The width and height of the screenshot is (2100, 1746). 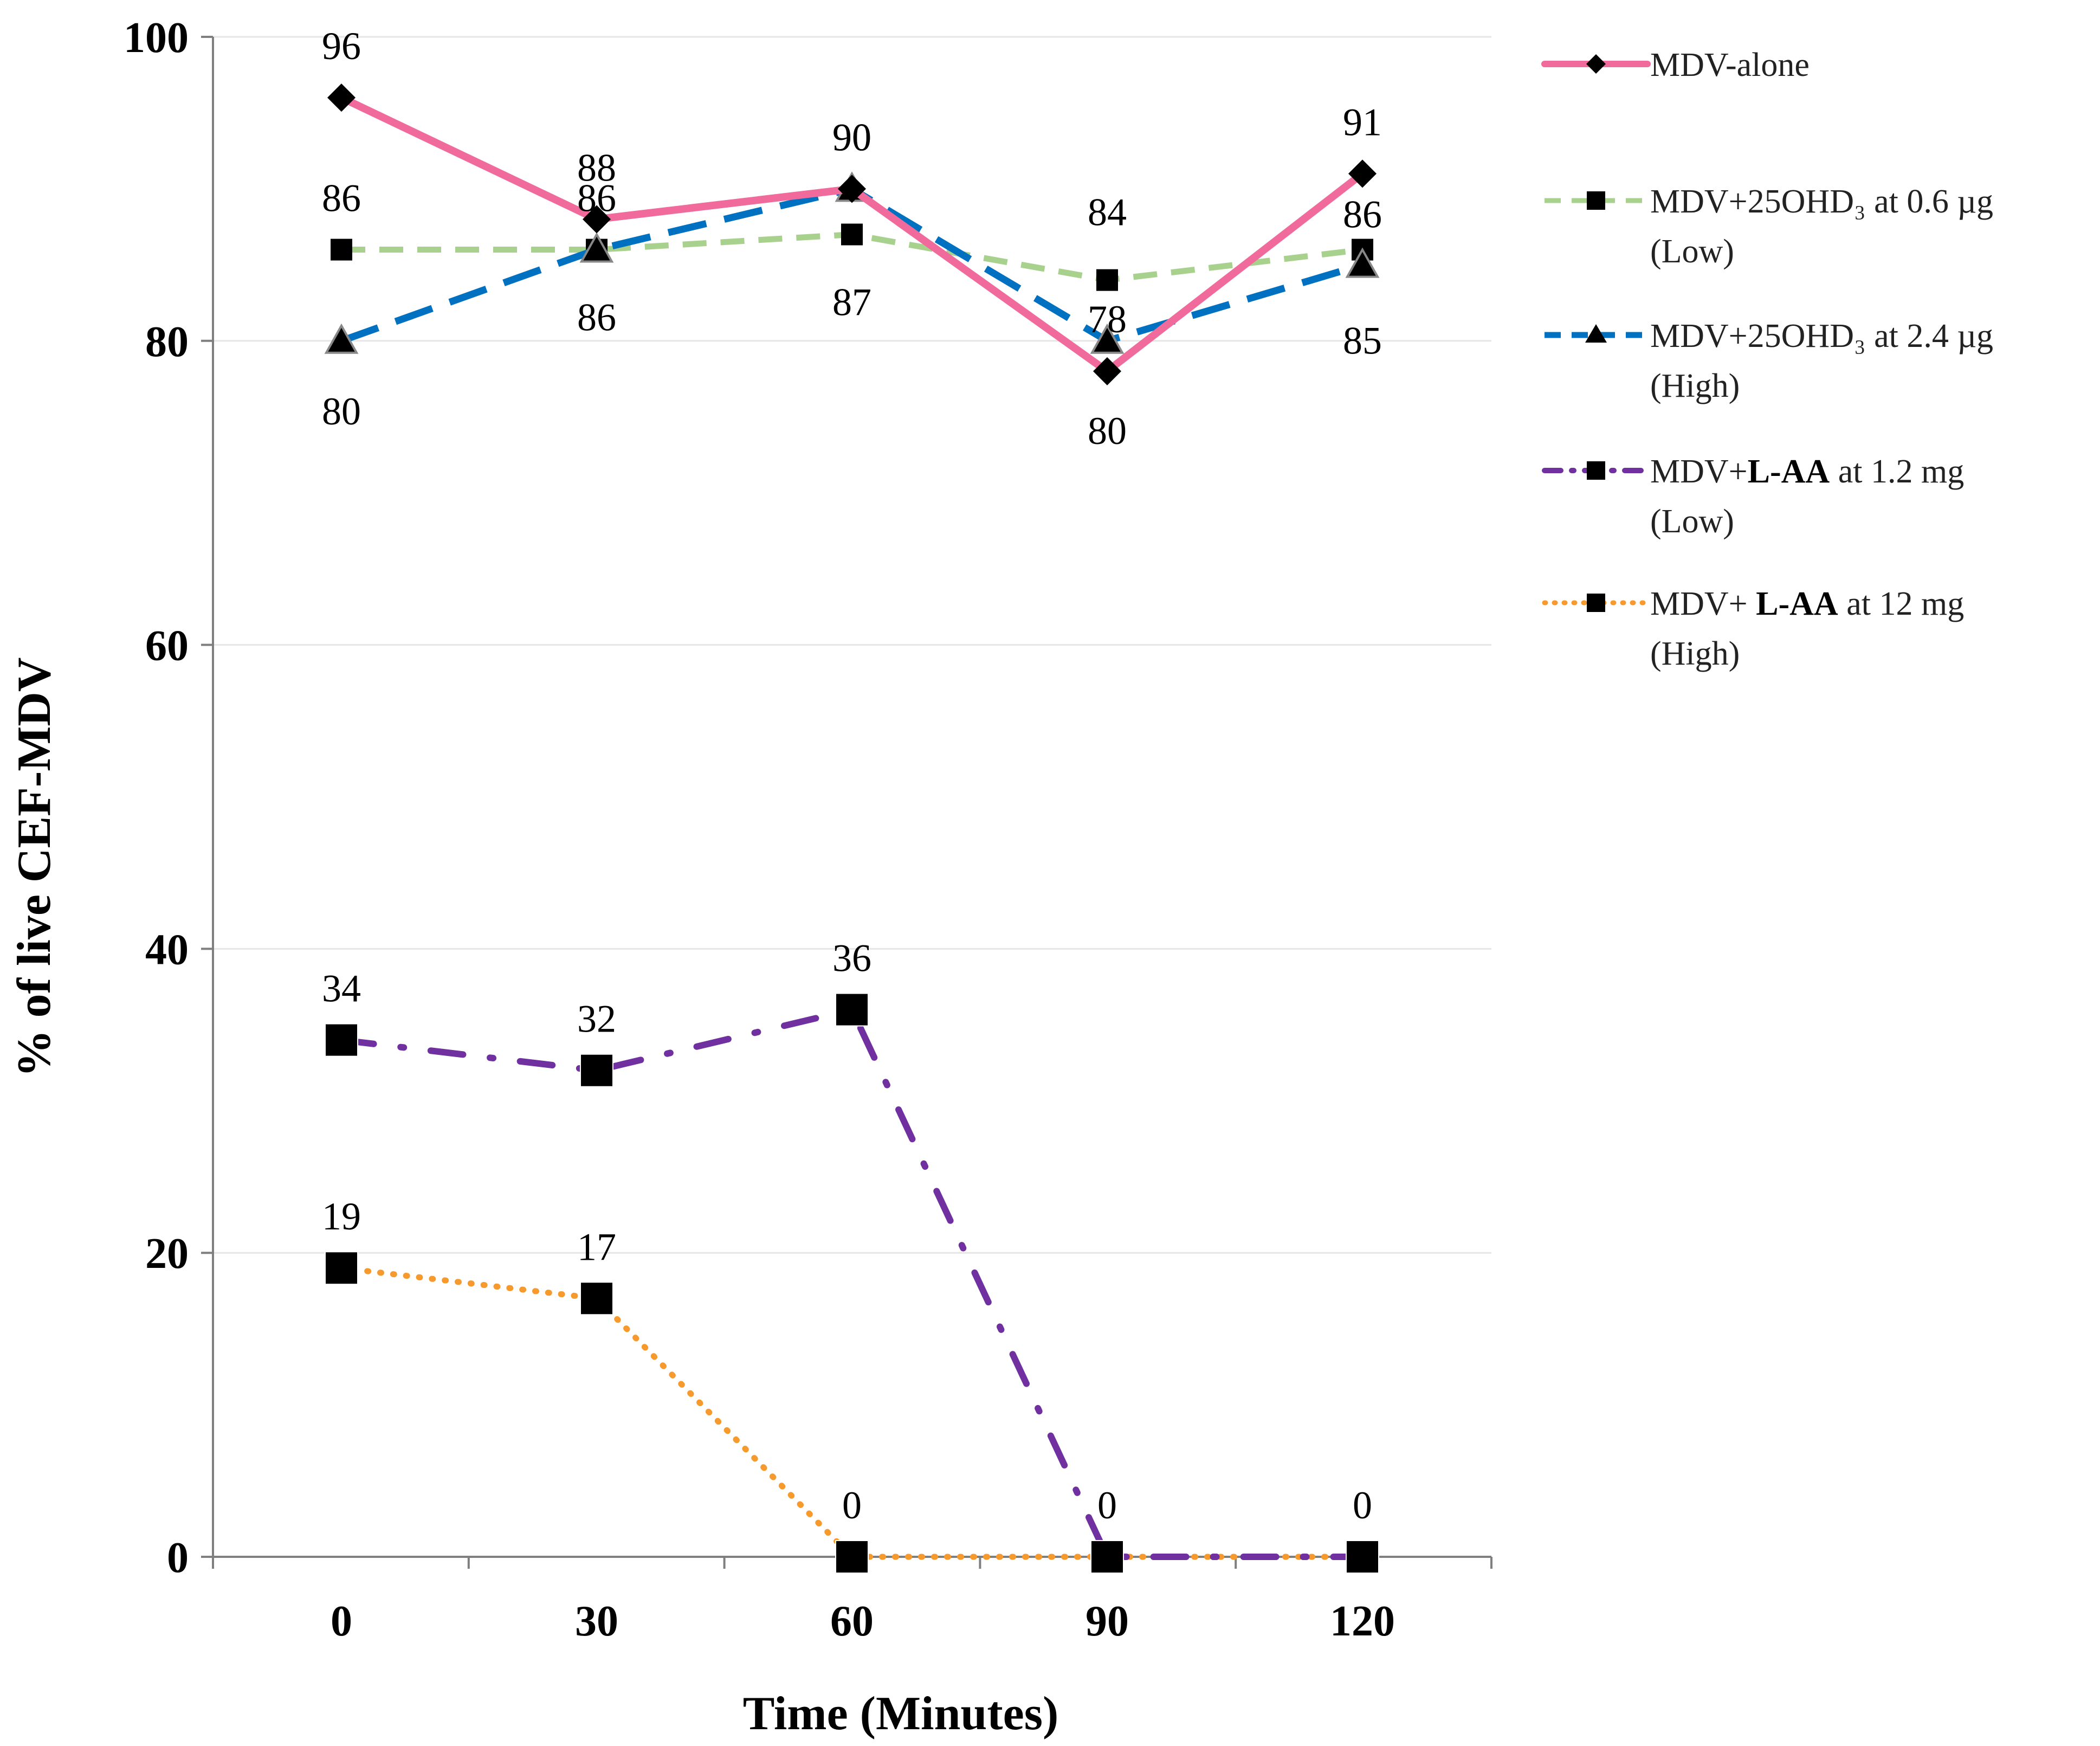 What do you see at coordinates (597, 1246) in the screenshot?
I see `data-label: 17` at bounding box center [597, 1246].